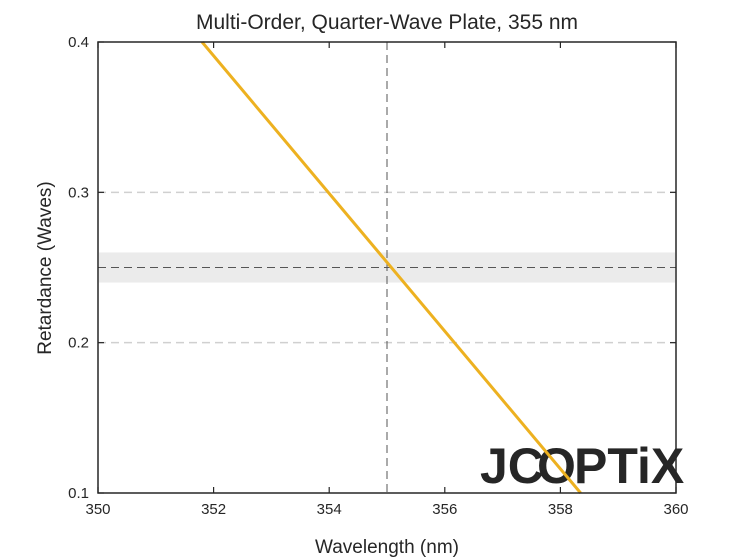 The width and height of the screenshot is (747, 560). Describe the element at coordinates (45, 268) in the screenshot. I see `y-axis-label: Retardance (Waves)` at that location.